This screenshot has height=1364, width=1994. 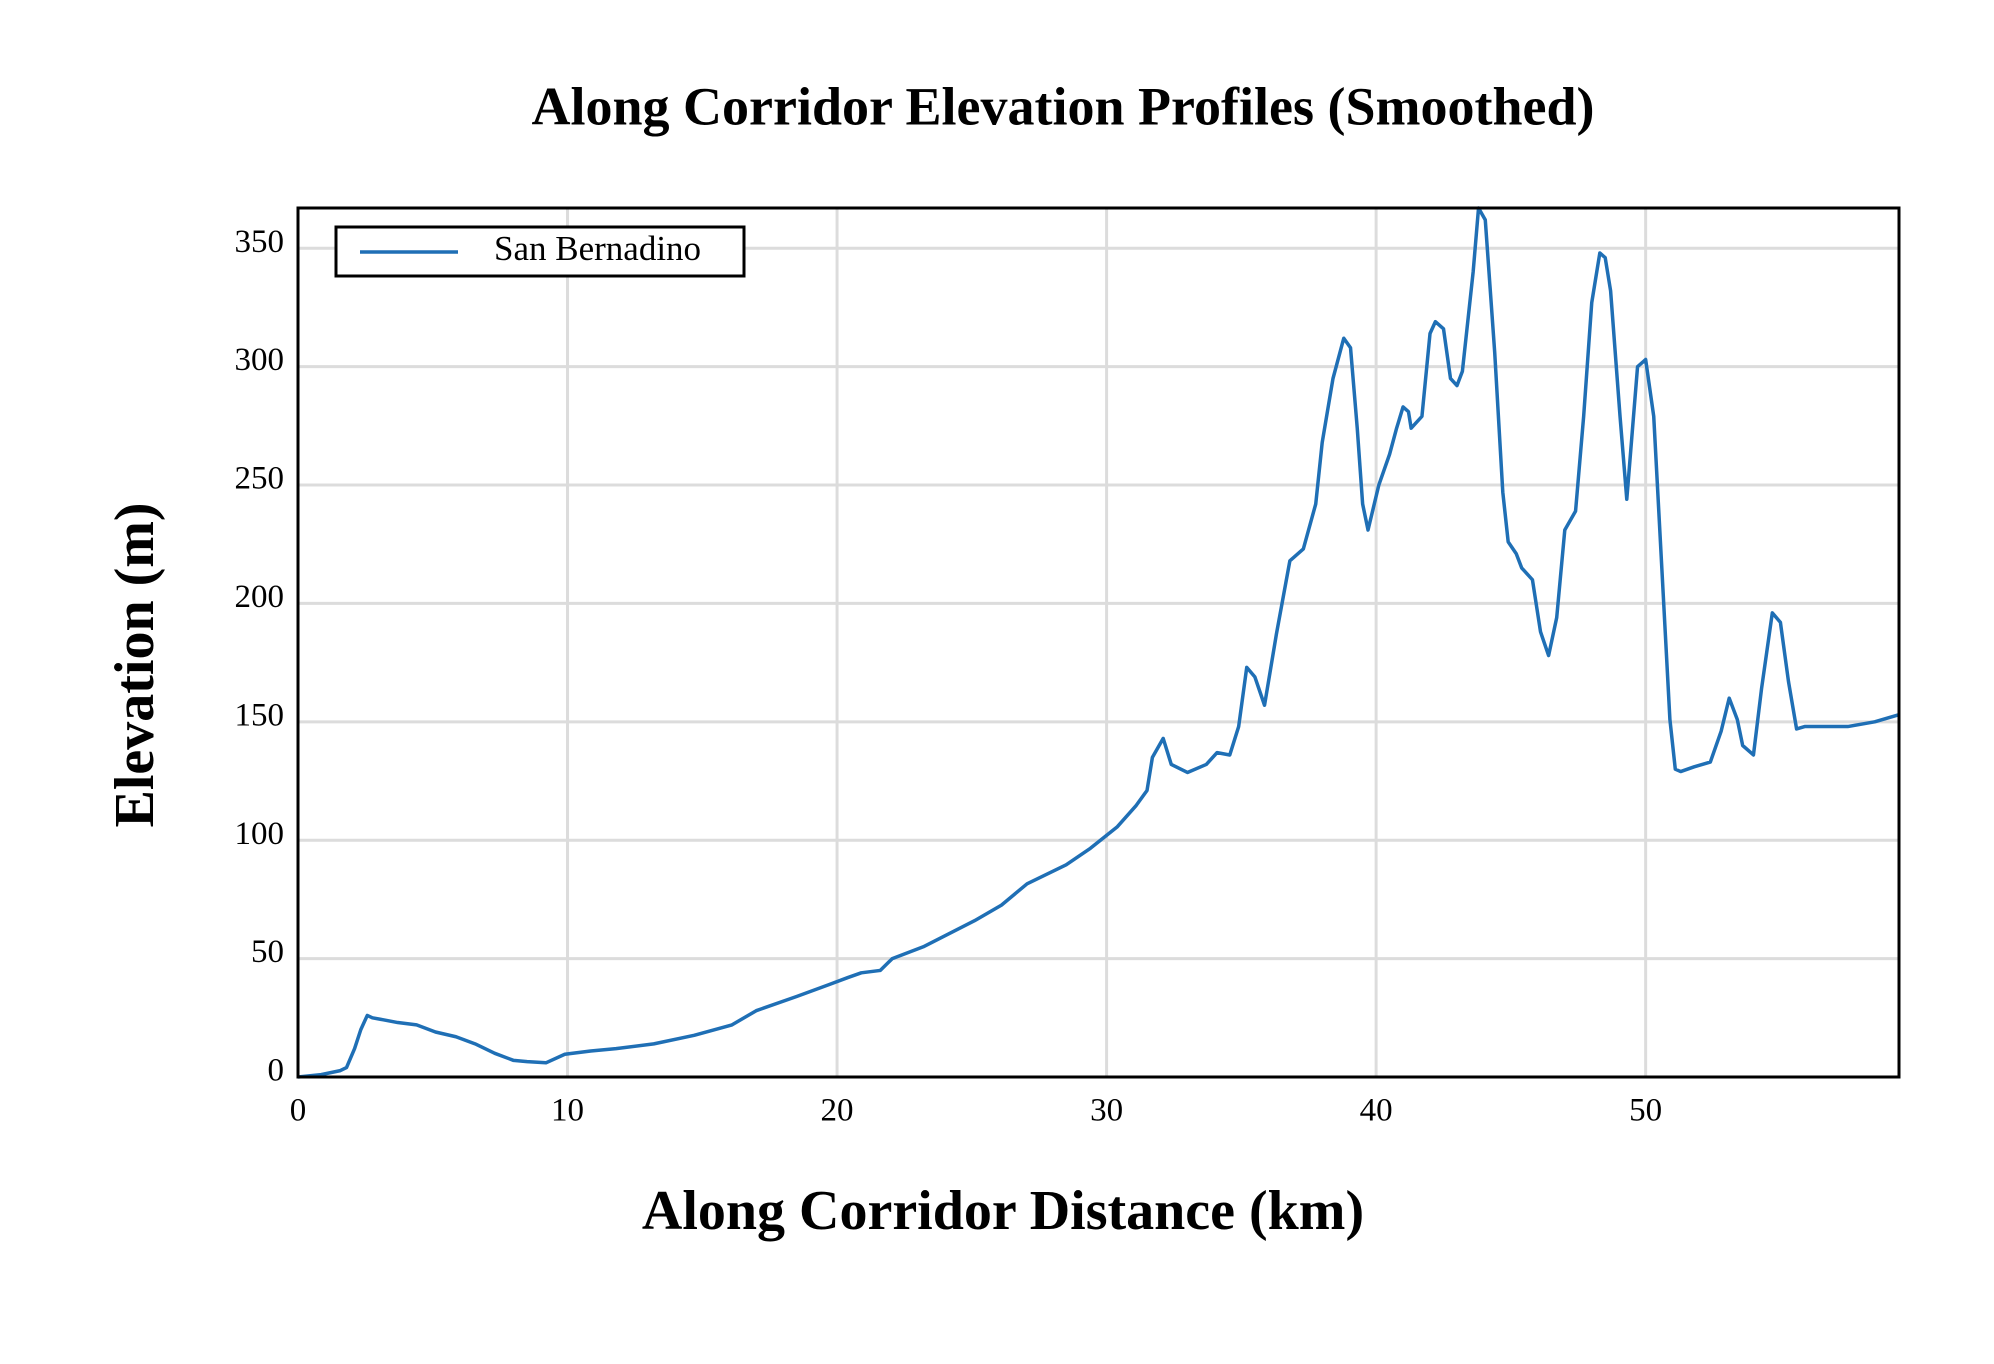 What do you see at coordinates (260, 597) in the screenshot?
I see `y-tick-label: 200` at bounding box center [260, 597].